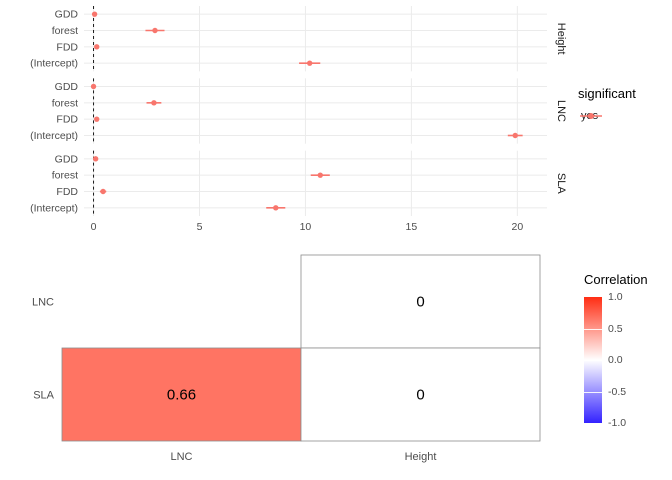 The height and width of the screenshot is (480, 672). Describe the element at coordinates (560, 183) in the screenshot. I see `facet-strip-label: SLA` at that location.